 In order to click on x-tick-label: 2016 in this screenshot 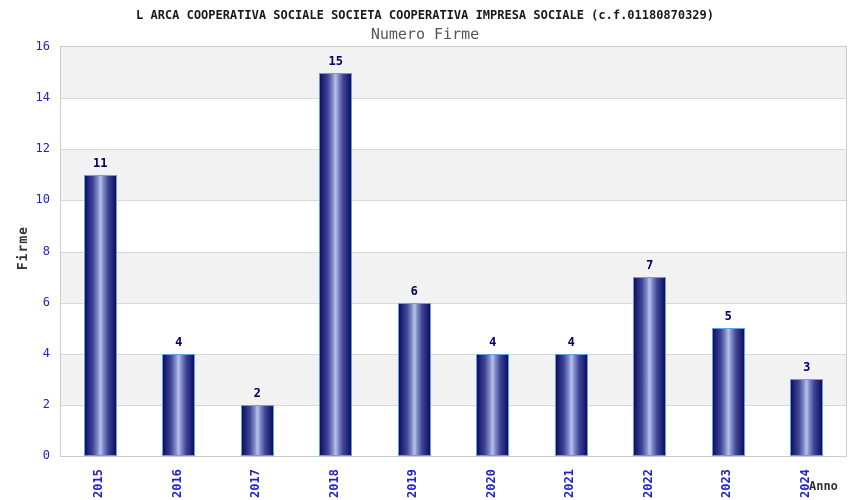, I will do `click(176, 483)`.